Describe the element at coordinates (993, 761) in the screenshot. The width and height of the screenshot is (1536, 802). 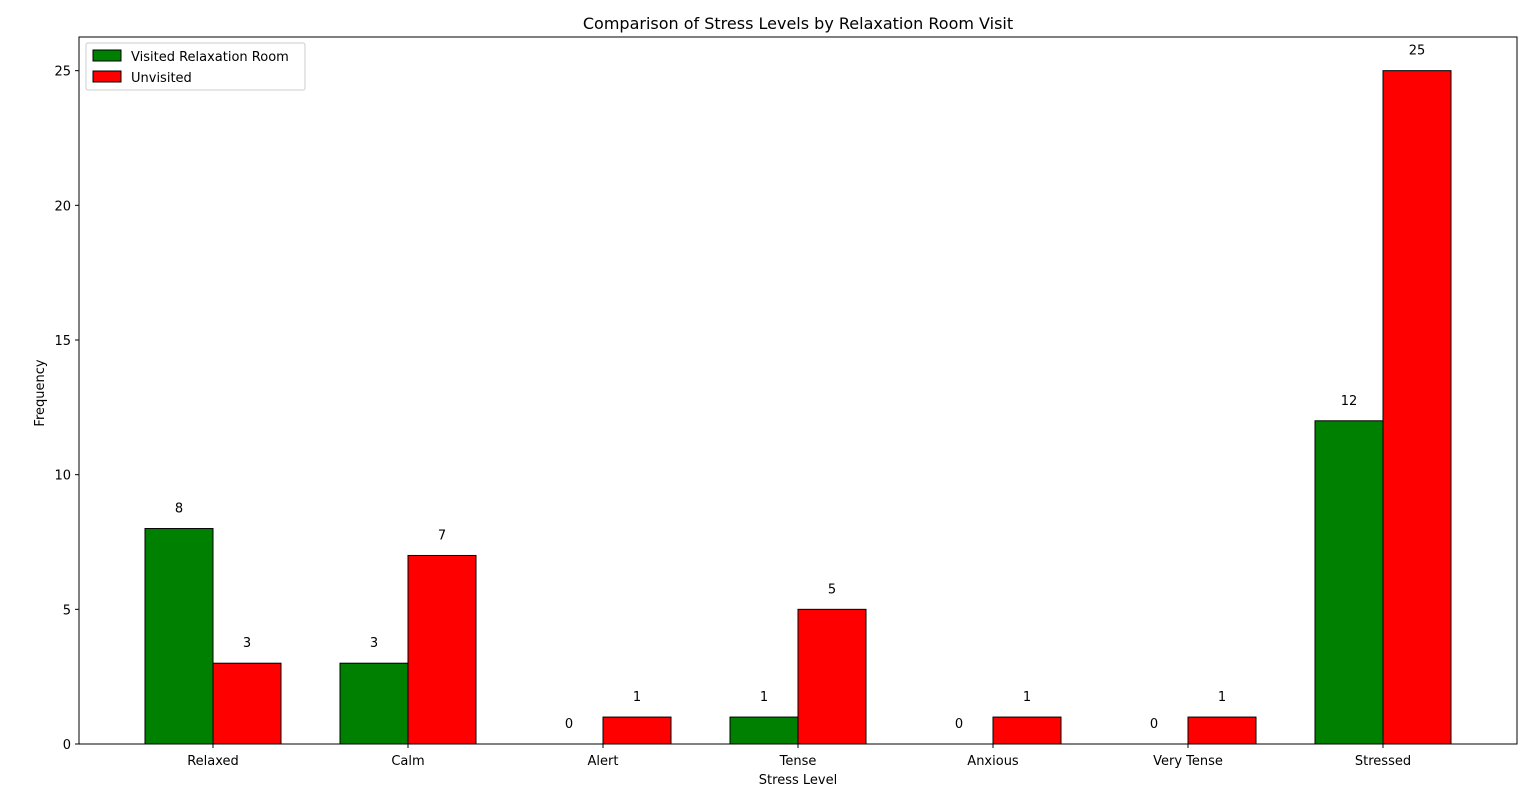
I see `x-tick-label-anxious: Anxious` at that location.